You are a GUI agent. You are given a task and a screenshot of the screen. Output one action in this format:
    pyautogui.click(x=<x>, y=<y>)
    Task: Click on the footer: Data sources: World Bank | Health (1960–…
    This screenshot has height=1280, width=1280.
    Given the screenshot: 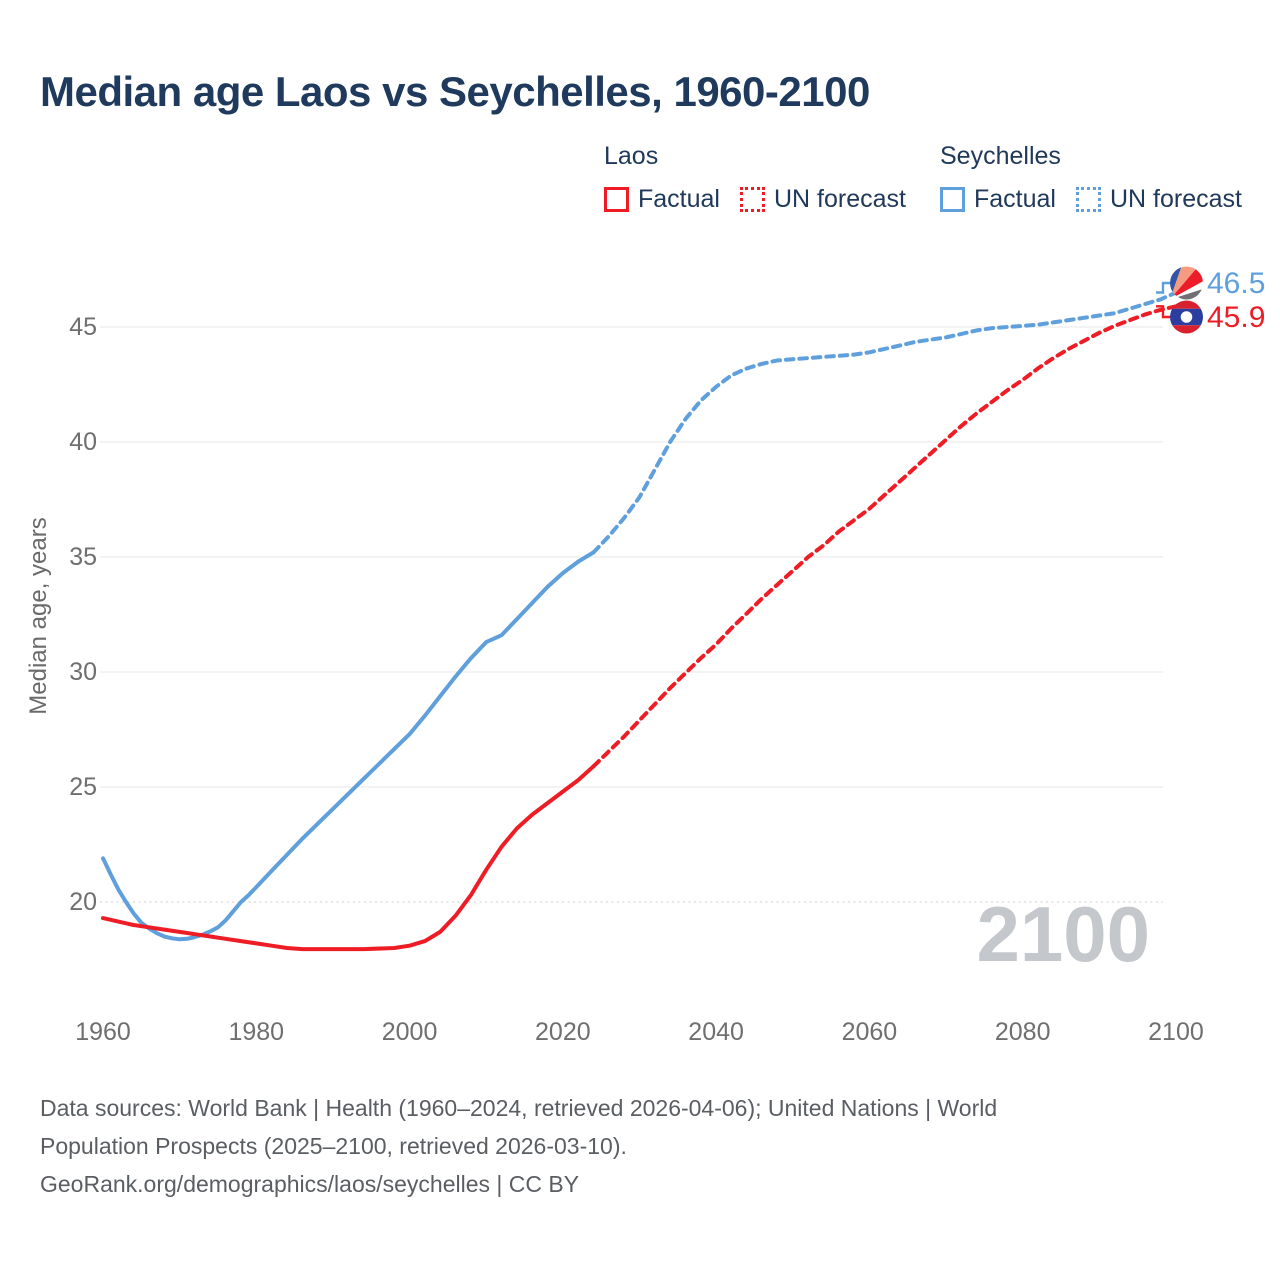 What is the action you would take?
    pyautogui.click(x=615, y=1146)
    